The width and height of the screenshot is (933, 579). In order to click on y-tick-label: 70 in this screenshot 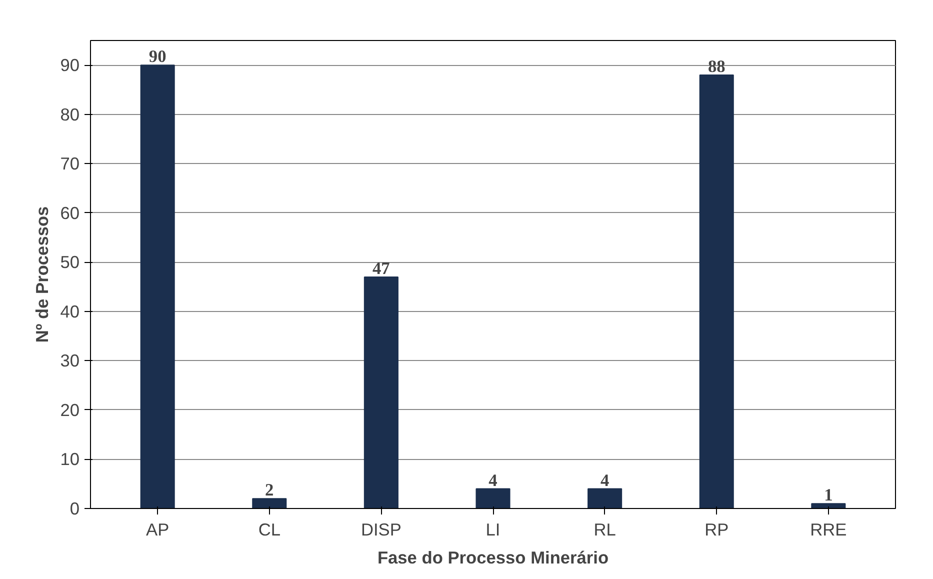, I will do `click(70, 164)`.